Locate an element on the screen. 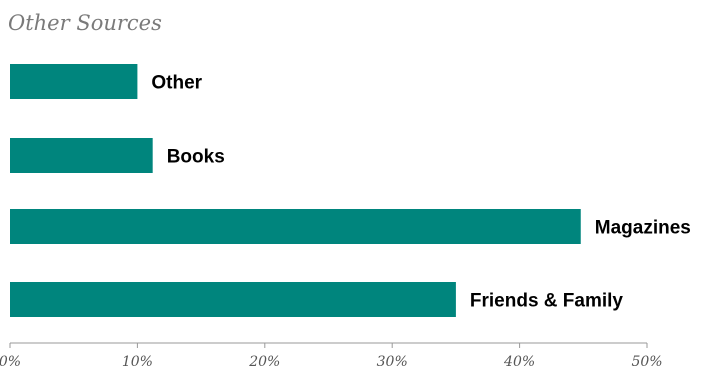 This screenshot has width=715, height=369. x-ticks-group: 0% 10% 20% 30% 40% 50% is located at coordinates (331, 356).